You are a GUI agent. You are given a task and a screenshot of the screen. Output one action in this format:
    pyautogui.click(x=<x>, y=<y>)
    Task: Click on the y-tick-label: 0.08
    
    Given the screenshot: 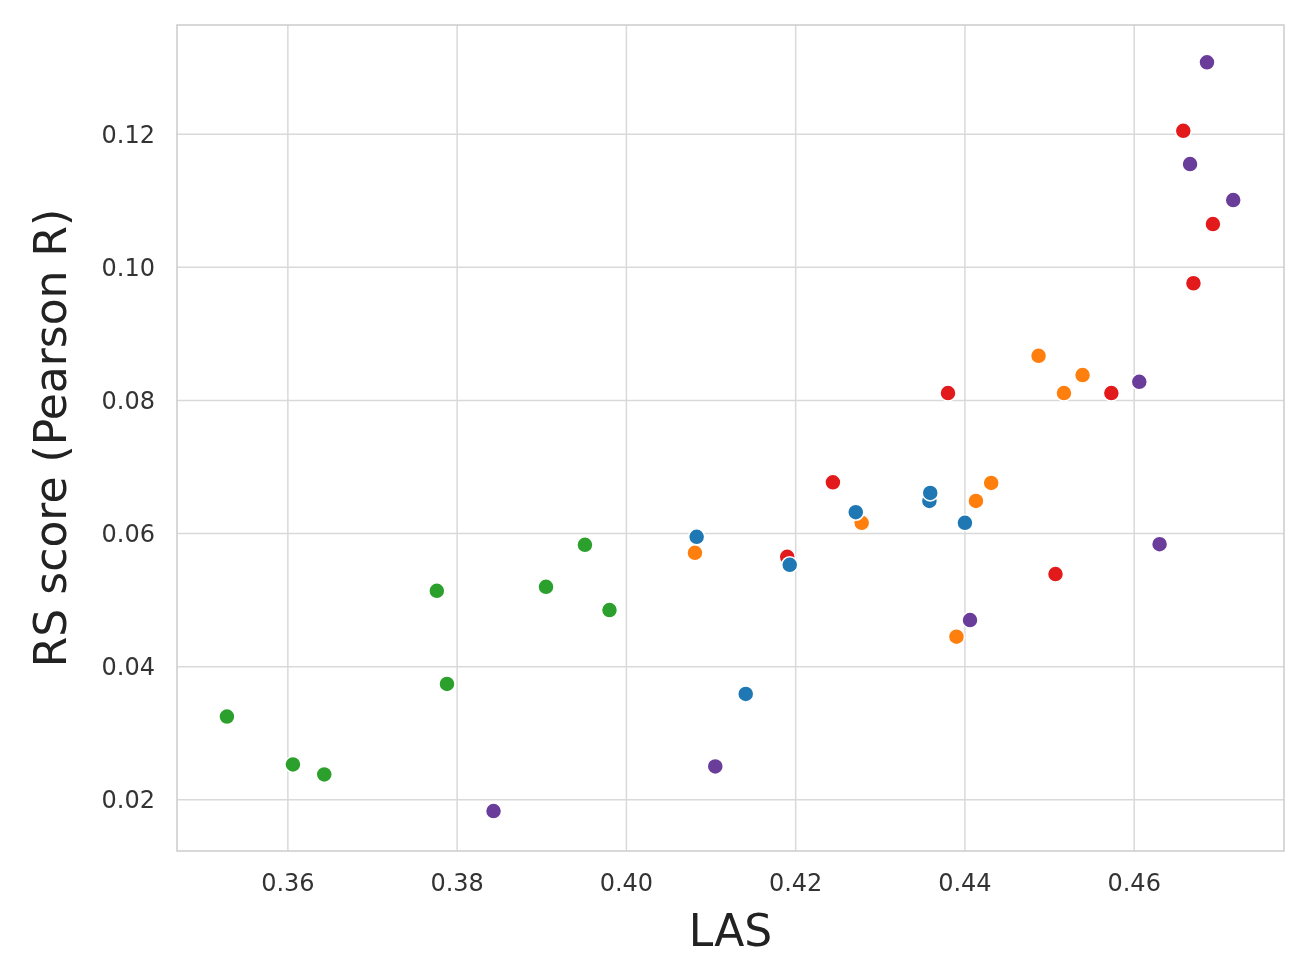 What is the action you would take?
    pyautogui.click(x=128, y=400)
    